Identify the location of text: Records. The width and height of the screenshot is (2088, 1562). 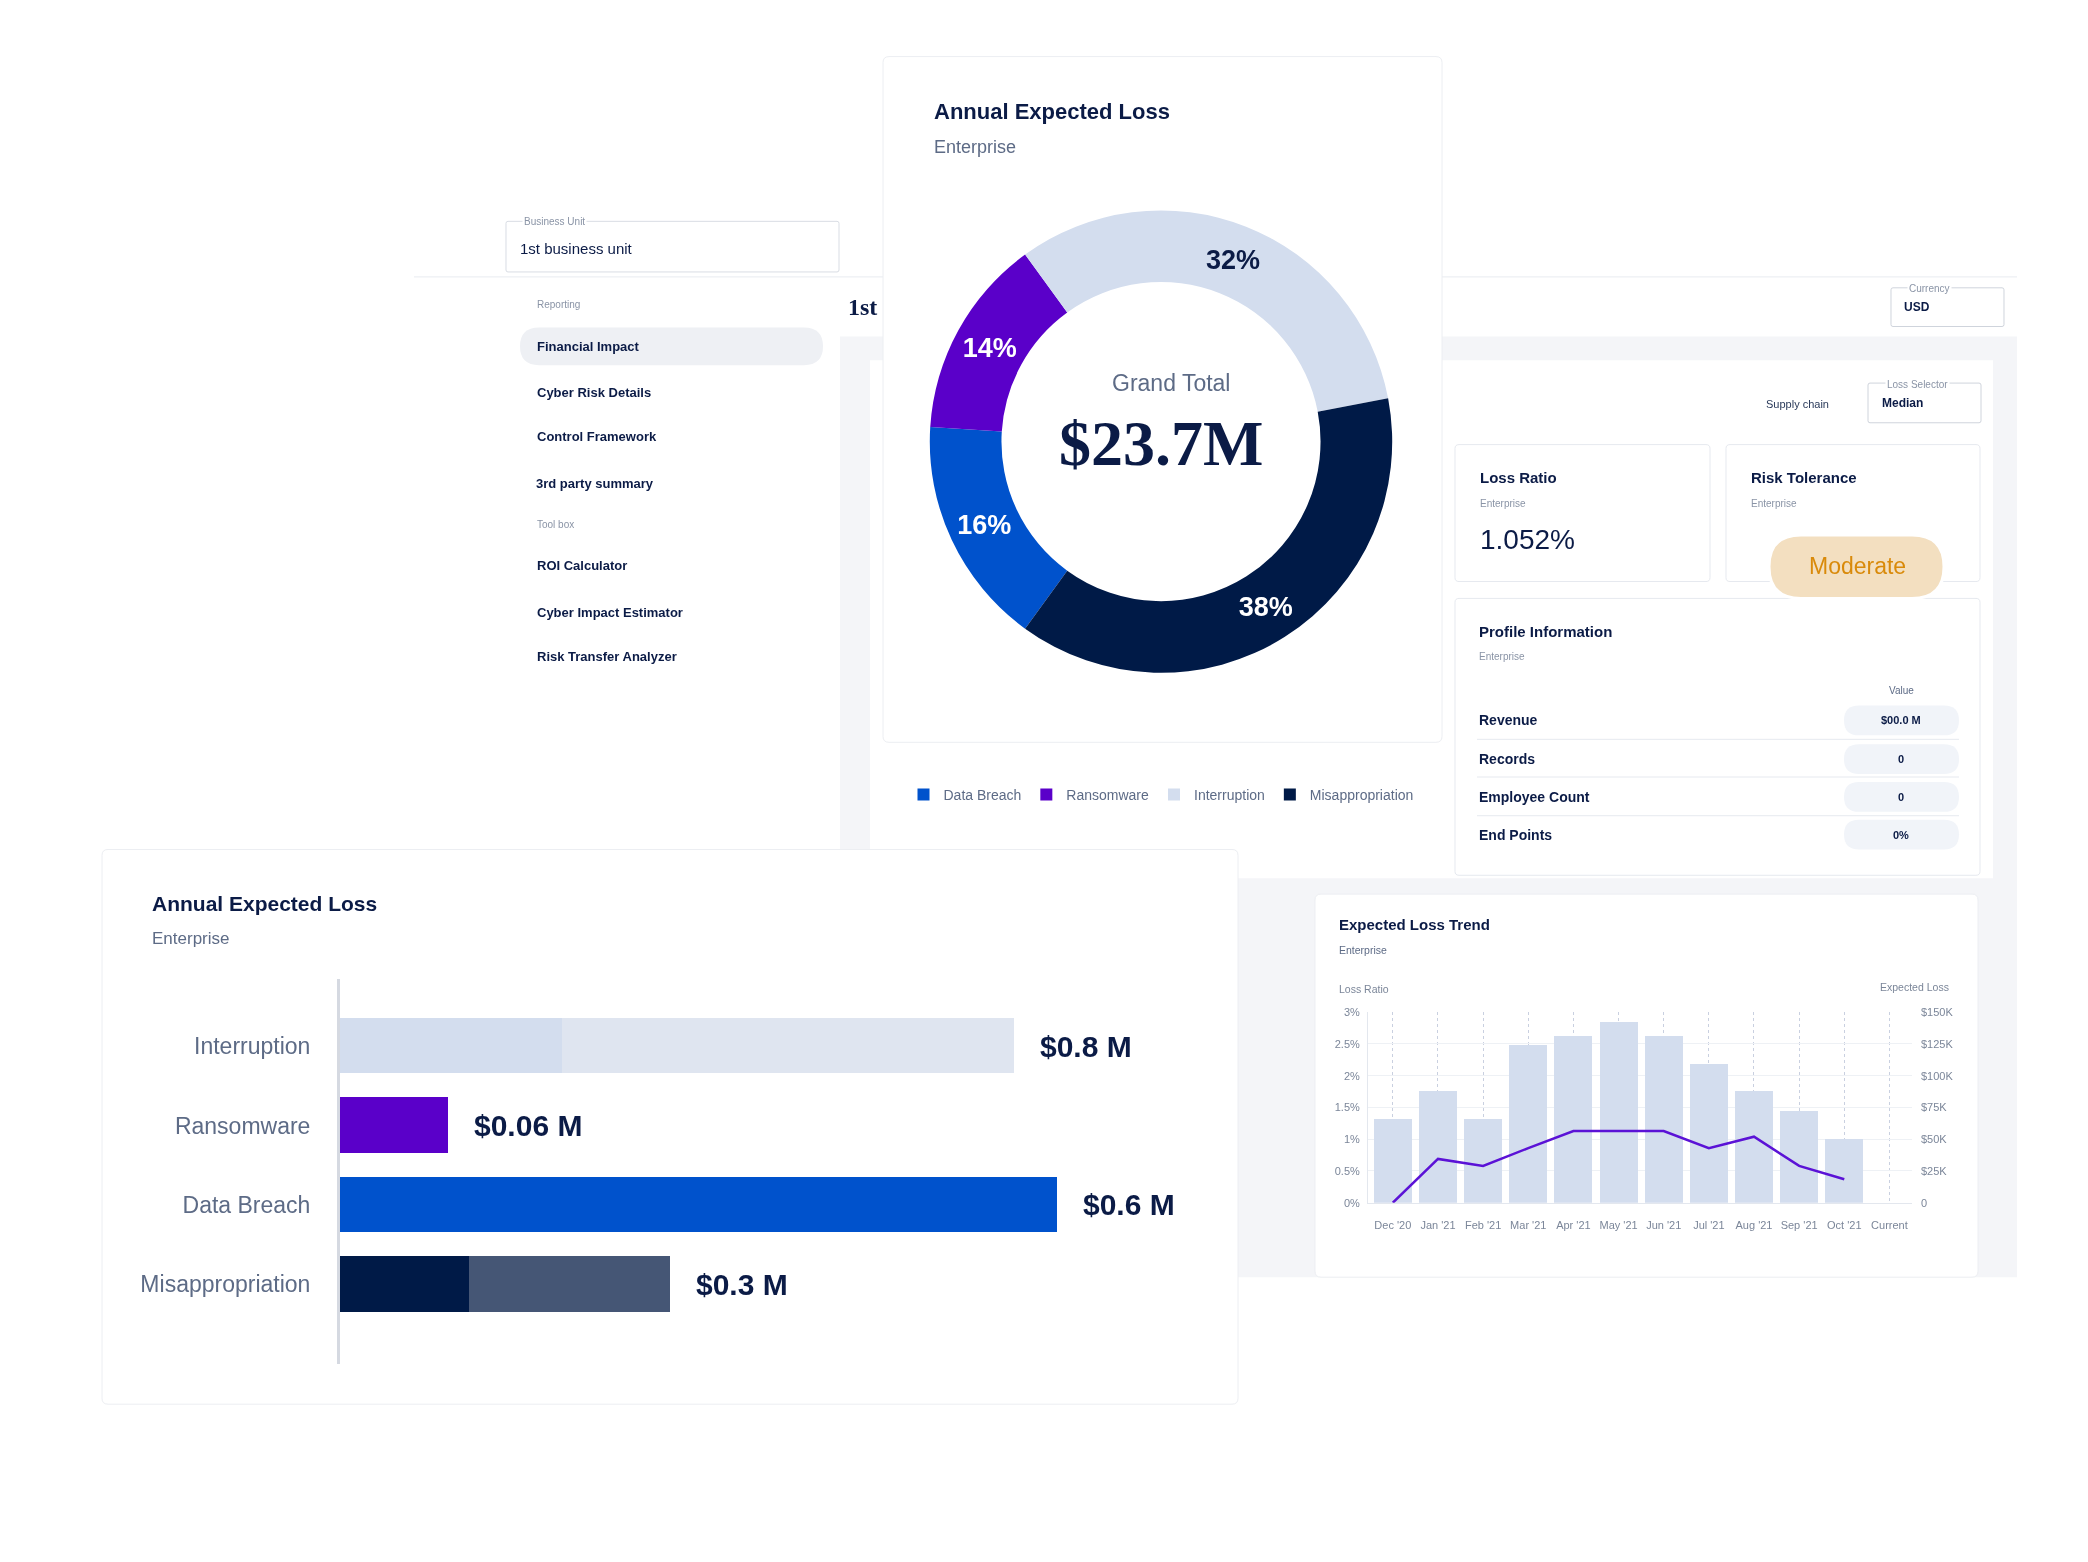
(1507, 759).